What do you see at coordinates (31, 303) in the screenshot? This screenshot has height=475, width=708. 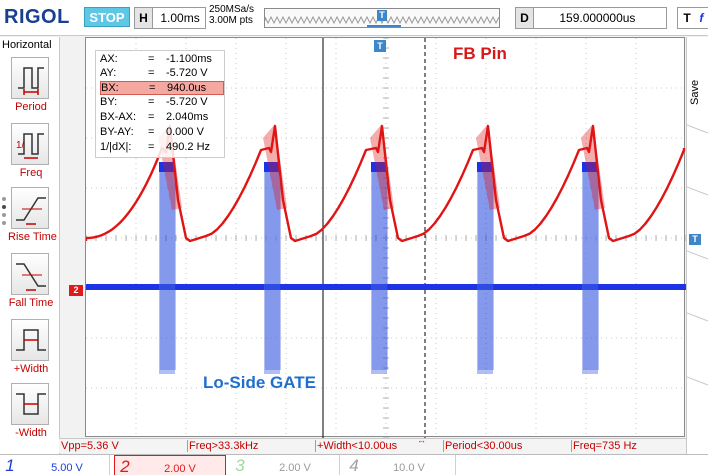 I see `fall-time-label: Fall Time` at bounding box center [31, 303].